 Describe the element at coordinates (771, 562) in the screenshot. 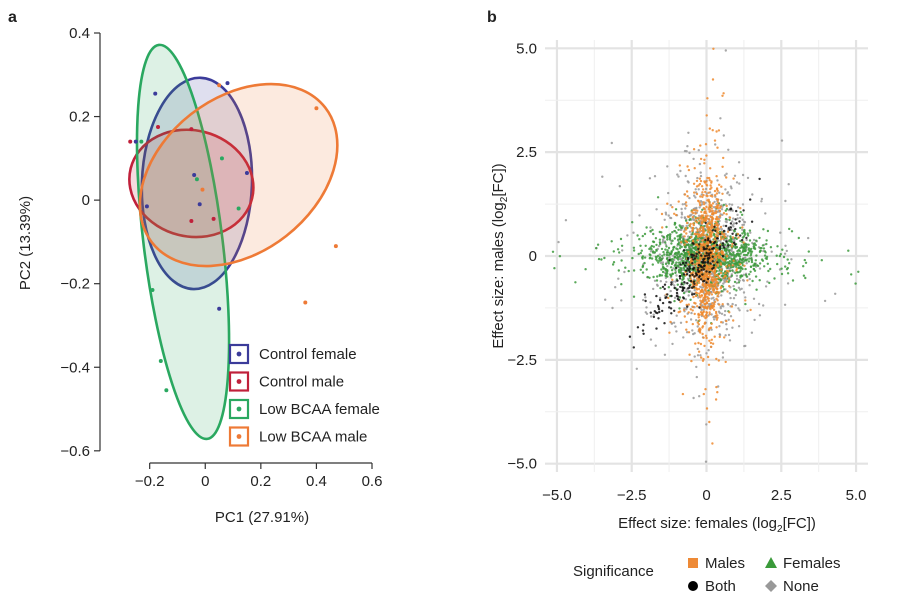

I see `legend-triangle-marker` at that location.